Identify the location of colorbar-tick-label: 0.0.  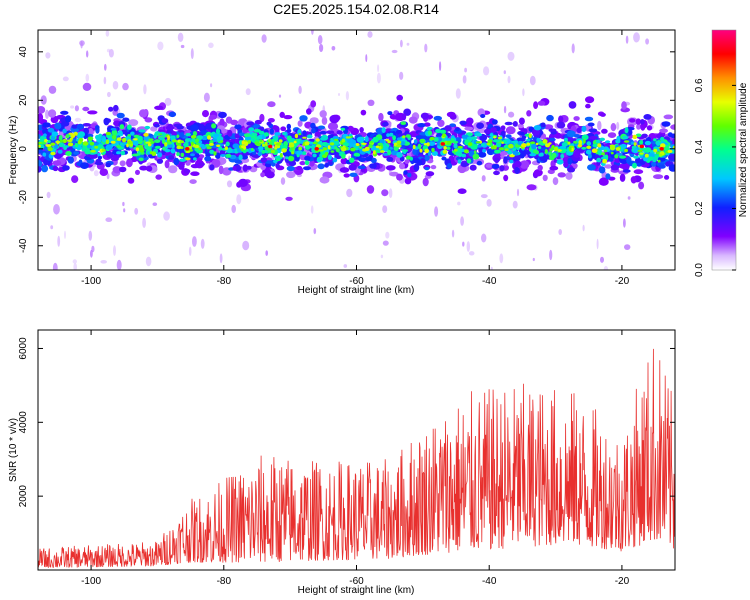
(699, 270).